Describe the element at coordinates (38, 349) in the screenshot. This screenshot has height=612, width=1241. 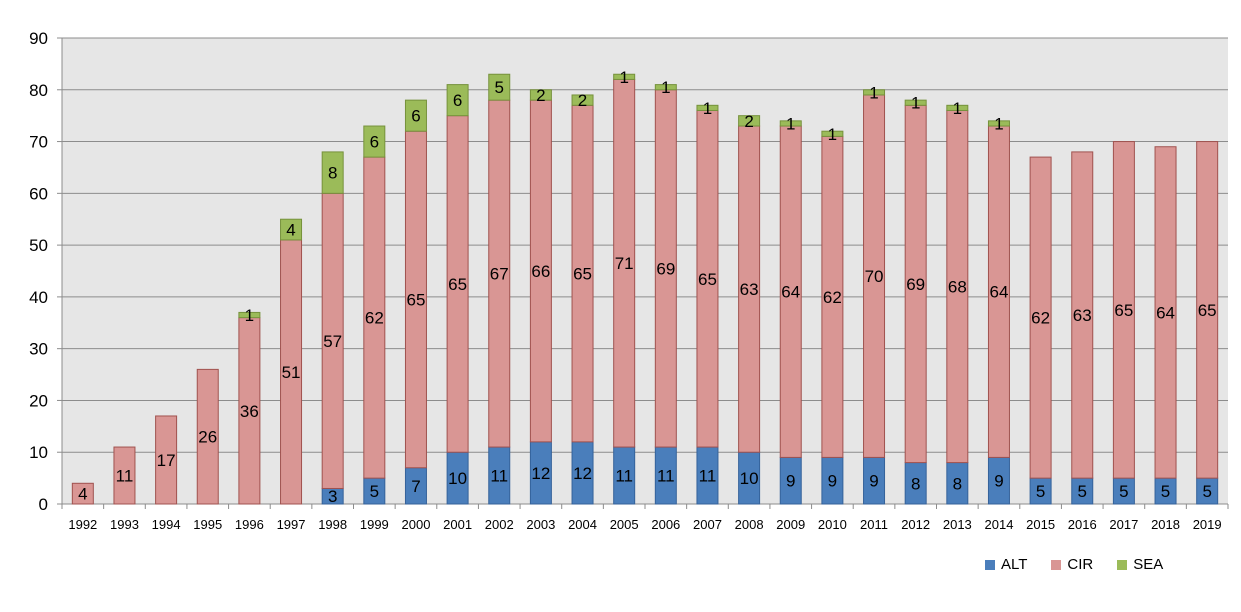
I see `y-tick-label: 30` at that location.